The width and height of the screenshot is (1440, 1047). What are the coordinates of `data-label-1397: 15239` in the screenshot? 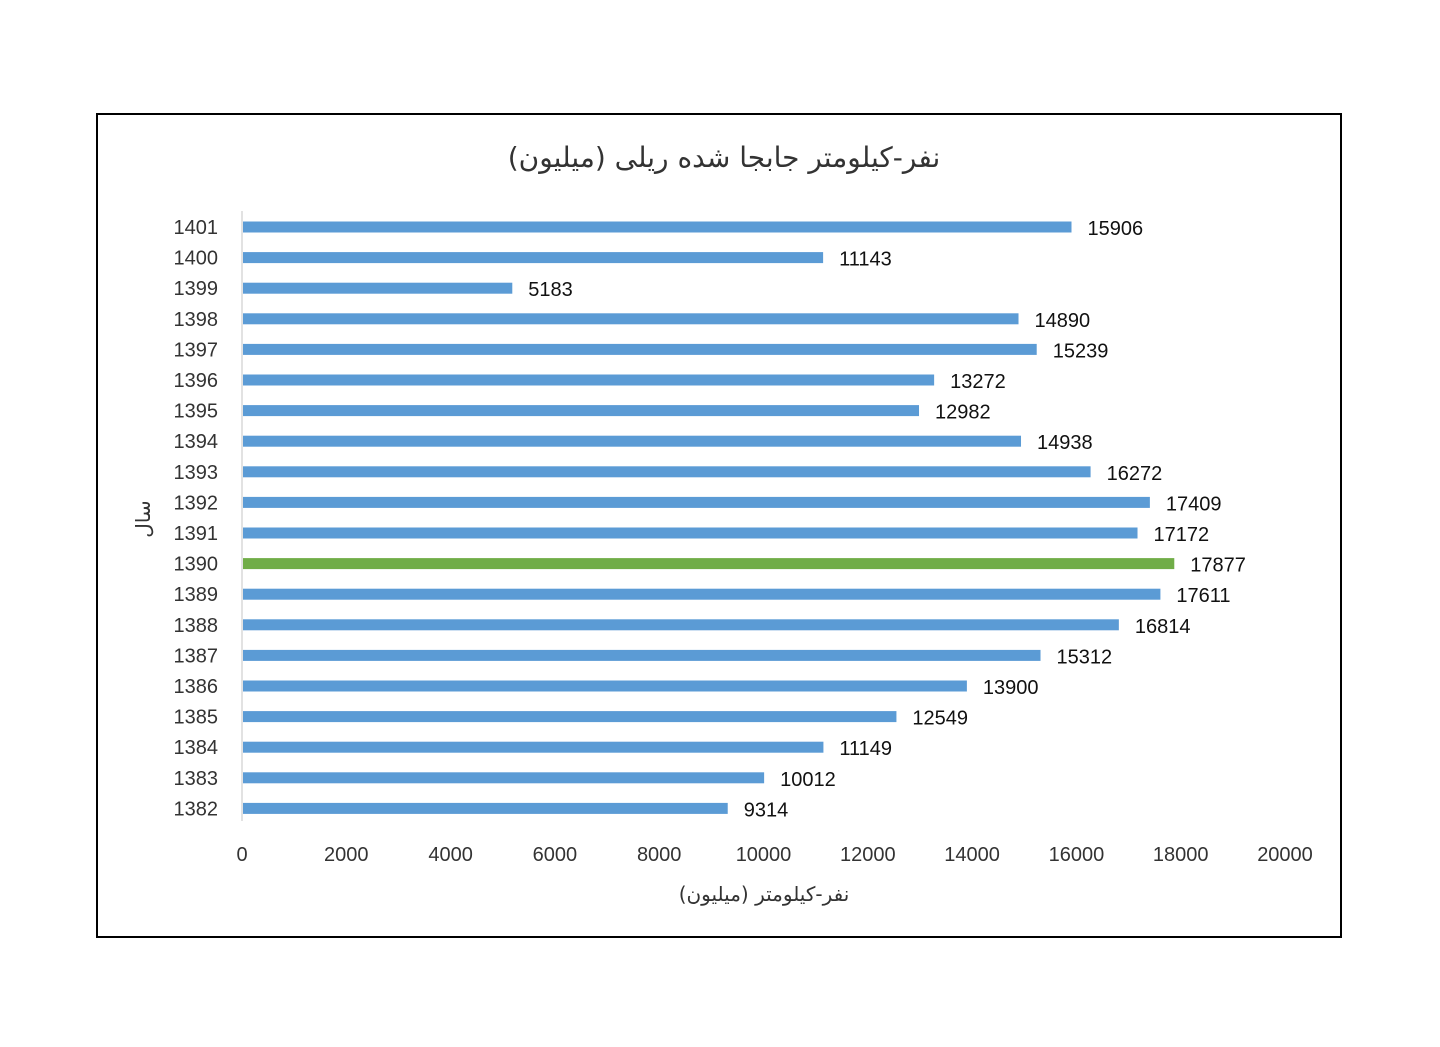 It's located at (1081, 351).